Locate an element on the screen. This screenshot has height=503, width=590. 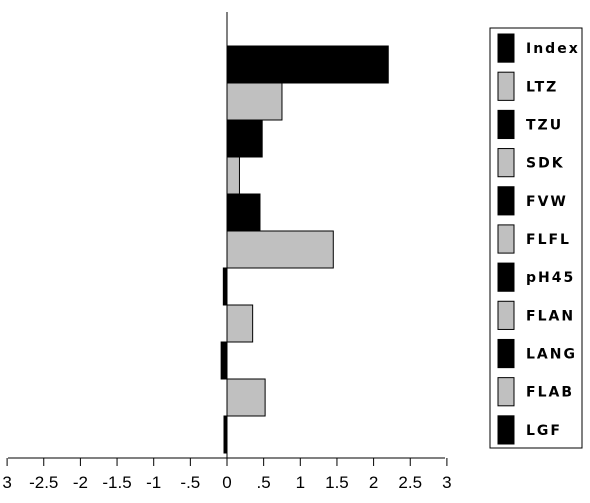
x-tick-label: 1.5 is located at coordinates (337, 482).